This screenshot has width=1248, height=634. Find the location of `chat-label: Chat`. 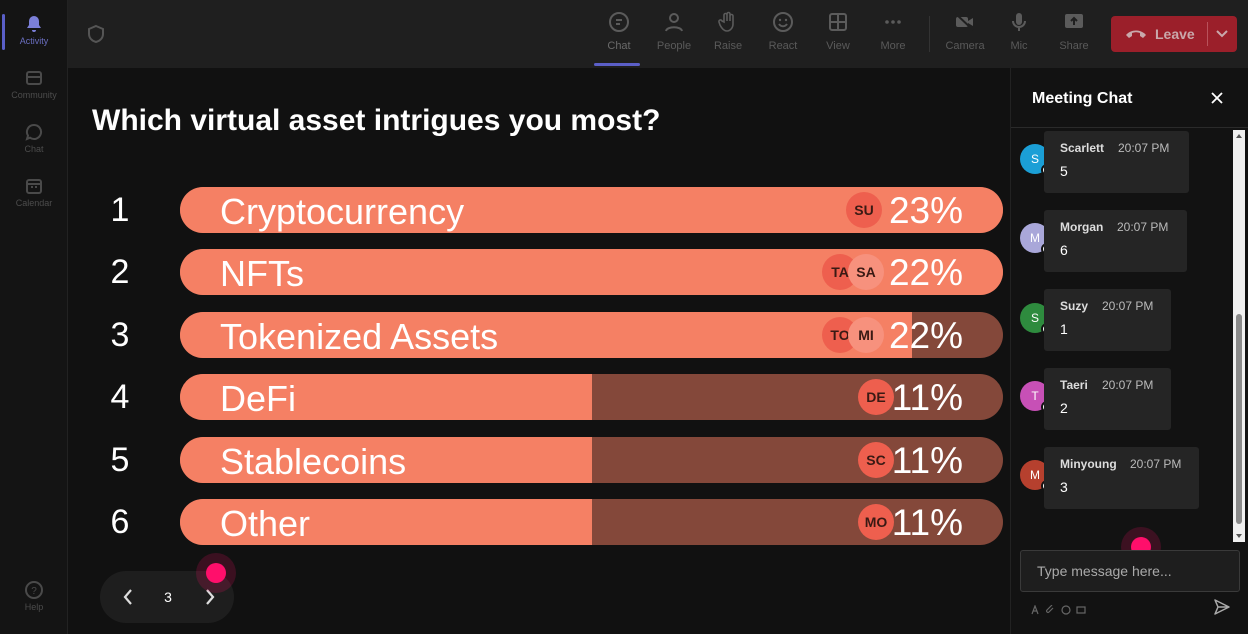

chat-label: Chat is located at coordinates (619, 46).